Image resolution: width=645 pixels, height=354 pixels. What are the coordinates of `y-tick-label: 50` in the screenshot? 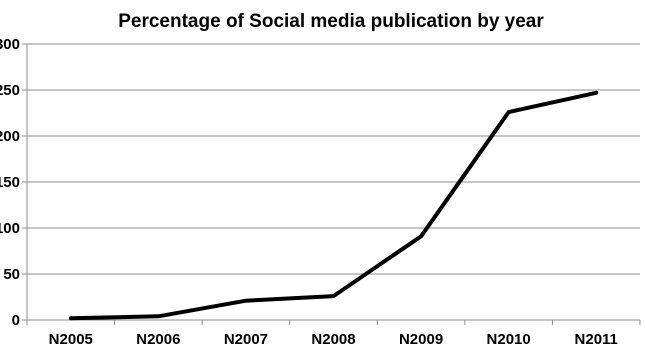 It's located at (11, 274).